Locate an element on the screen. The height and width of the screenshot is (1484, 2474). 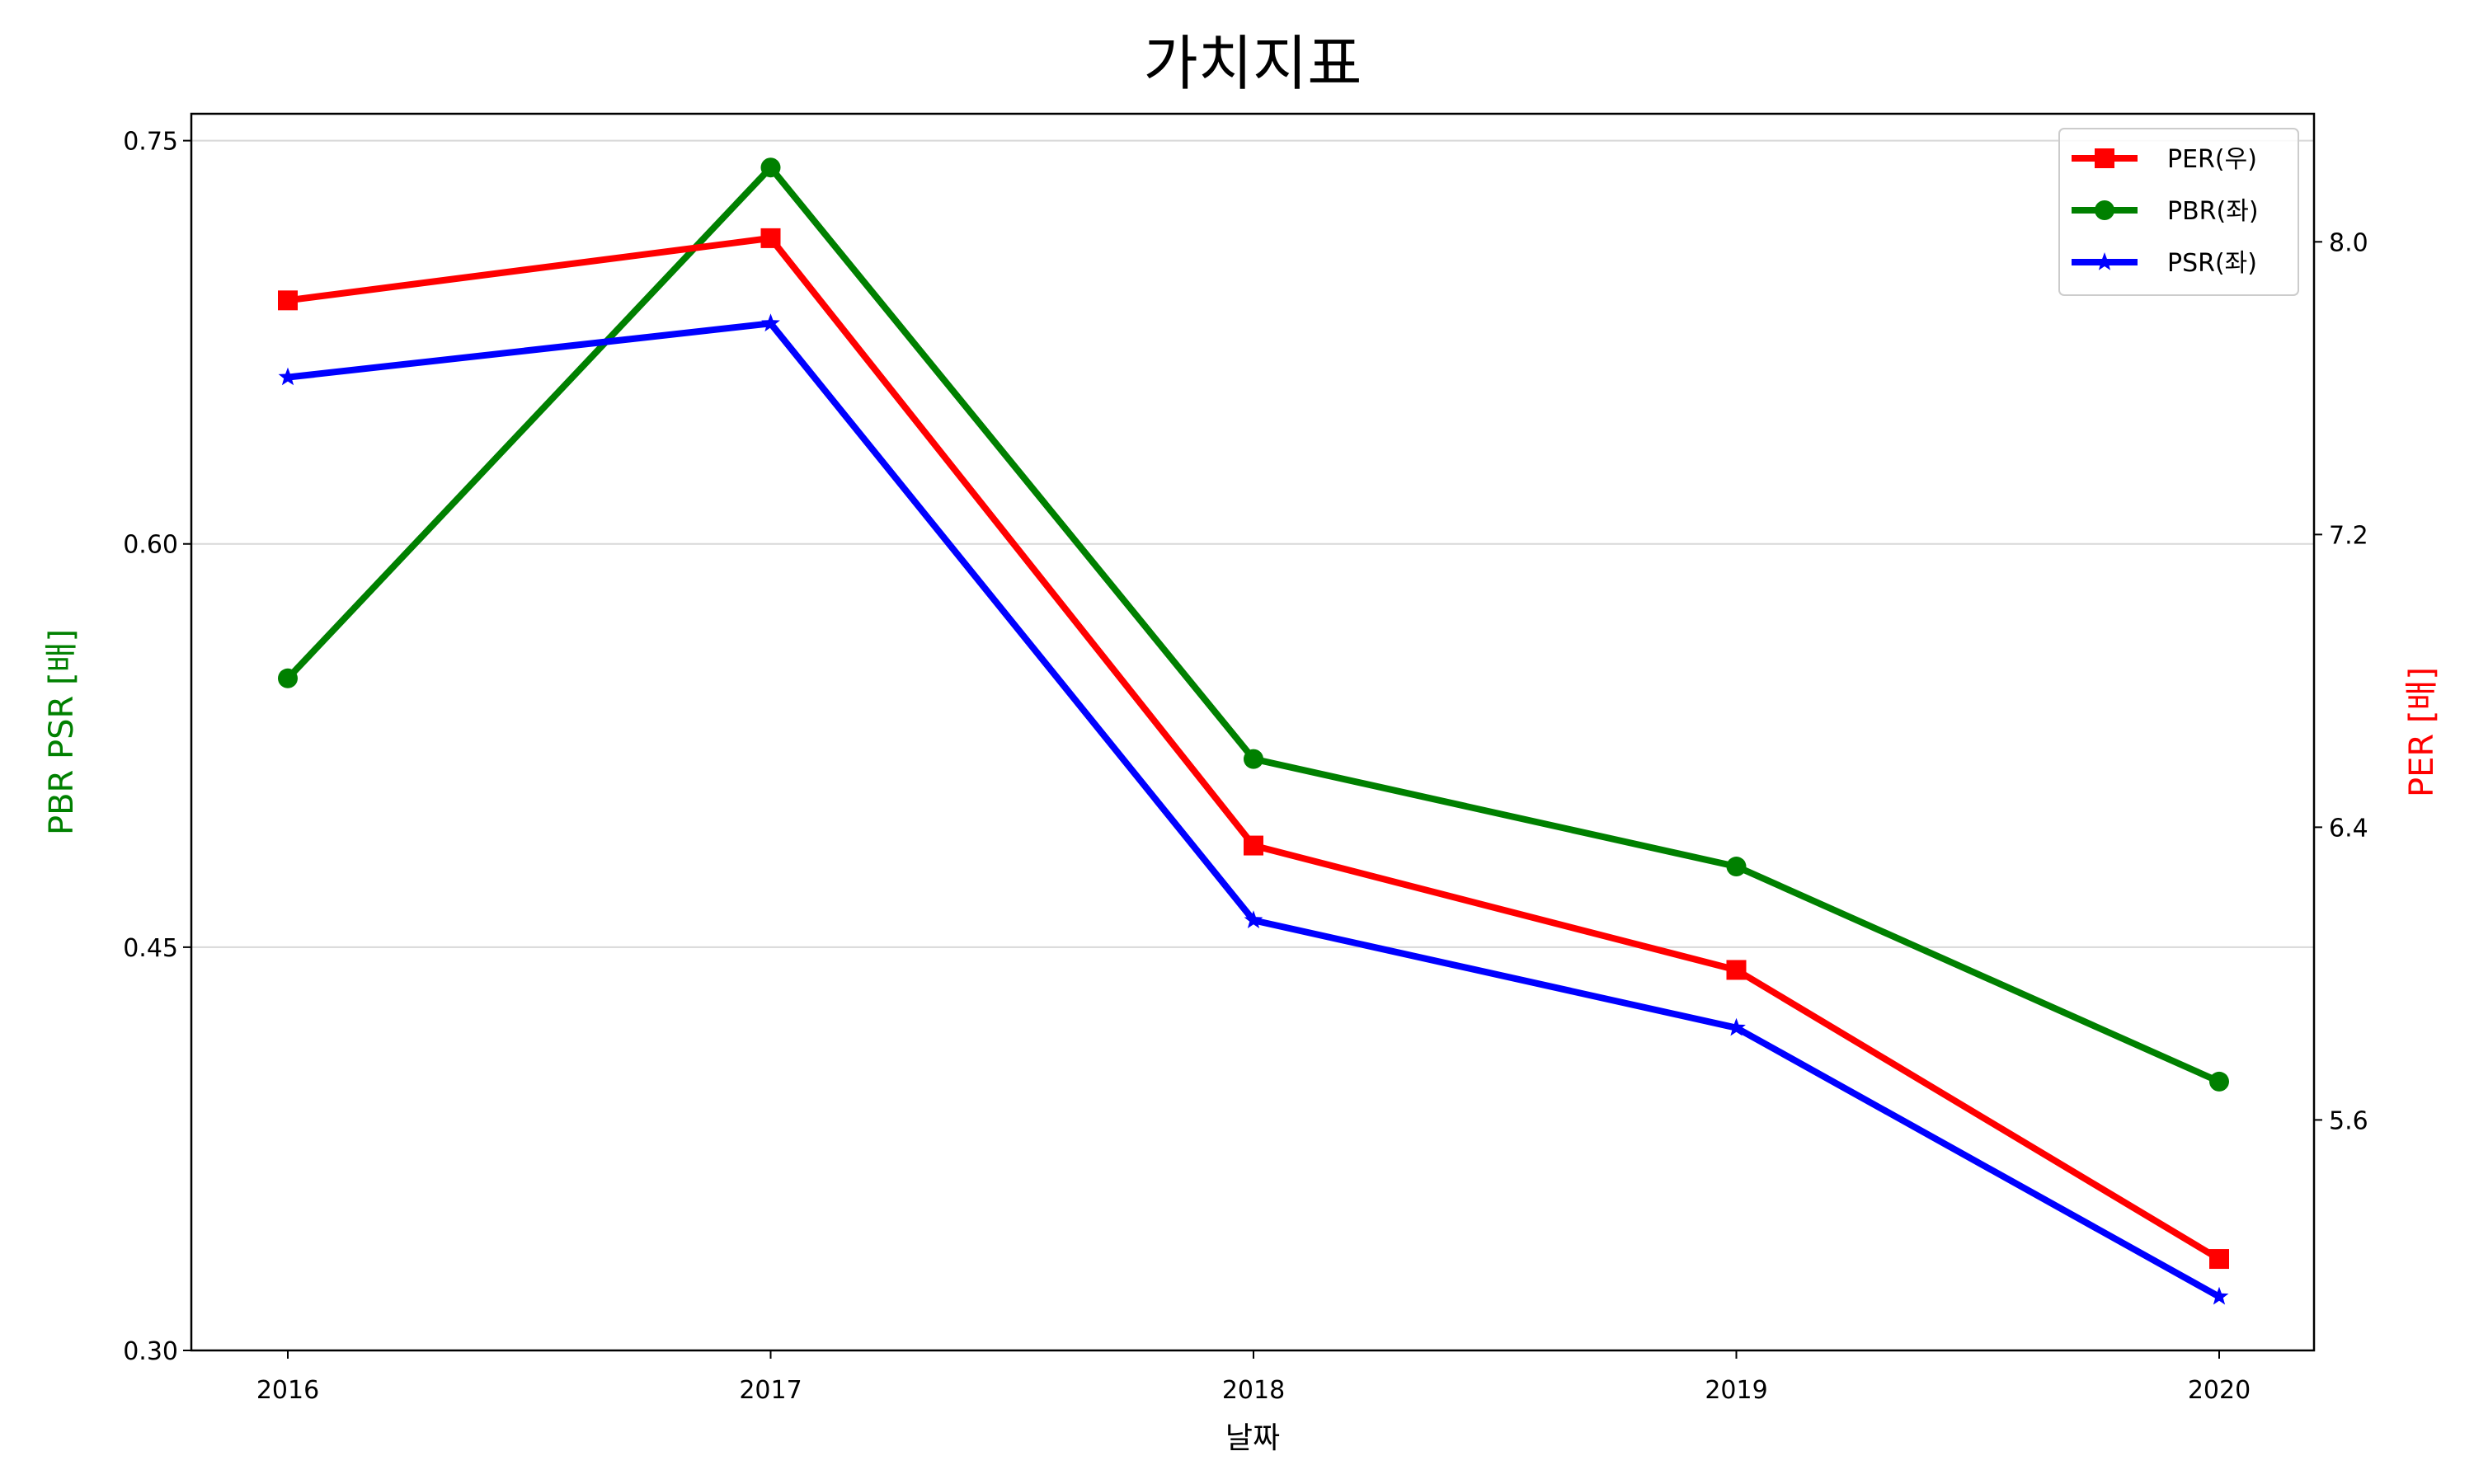
x-tick-label: 2018 is located at coordinates (1253, 1390).